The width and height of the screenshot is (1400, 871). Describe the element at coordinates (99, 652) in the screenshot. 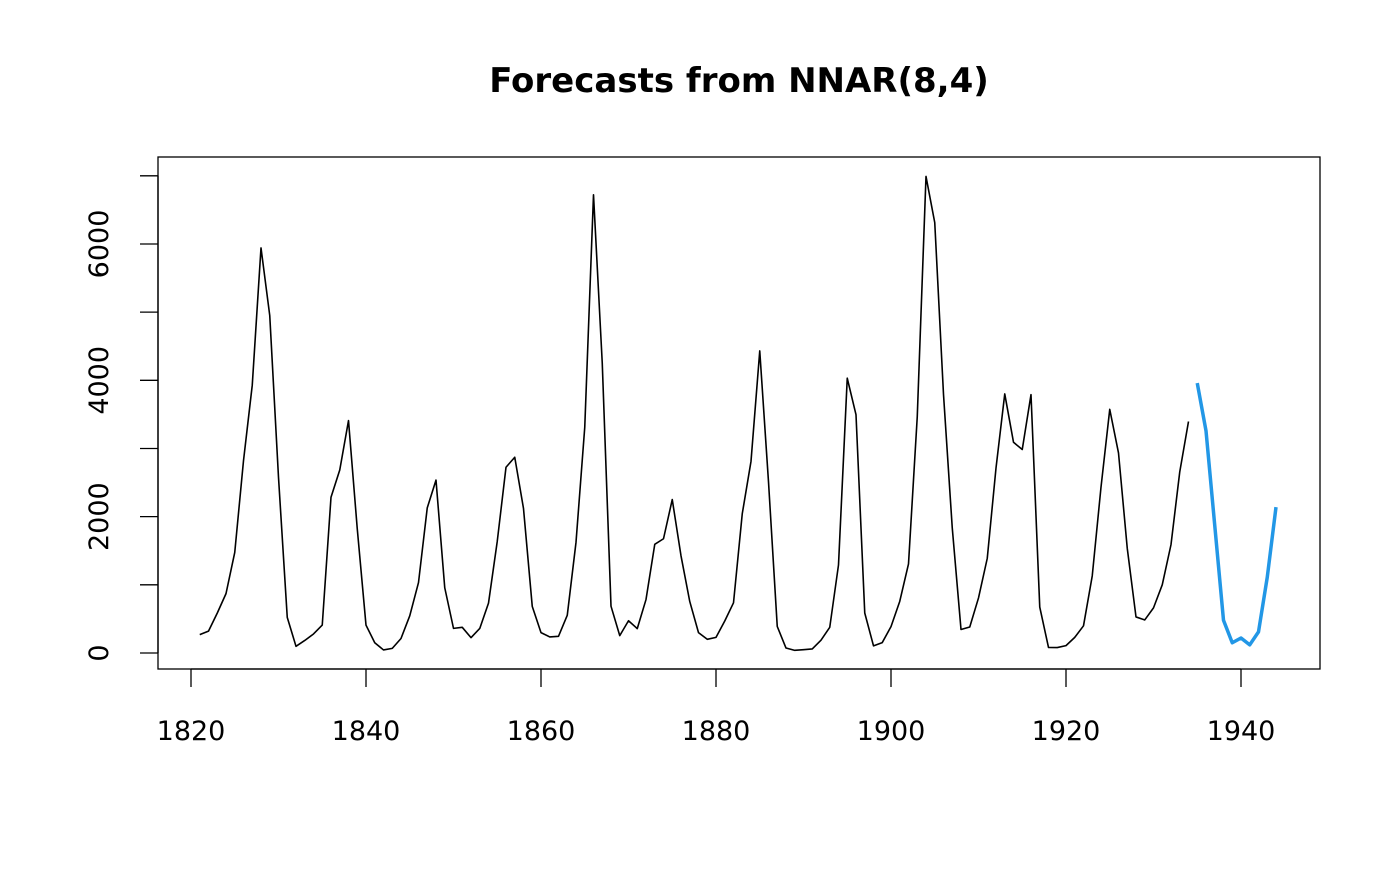

I see `y-tick-label: 0` at that location.